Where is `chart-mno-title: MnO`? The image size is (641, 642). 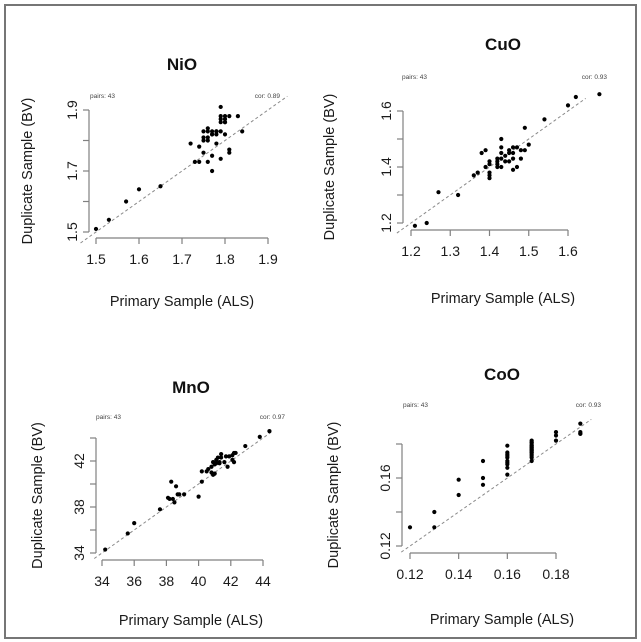 chart-mno-title: MnO is located at coordinates (191, 387).